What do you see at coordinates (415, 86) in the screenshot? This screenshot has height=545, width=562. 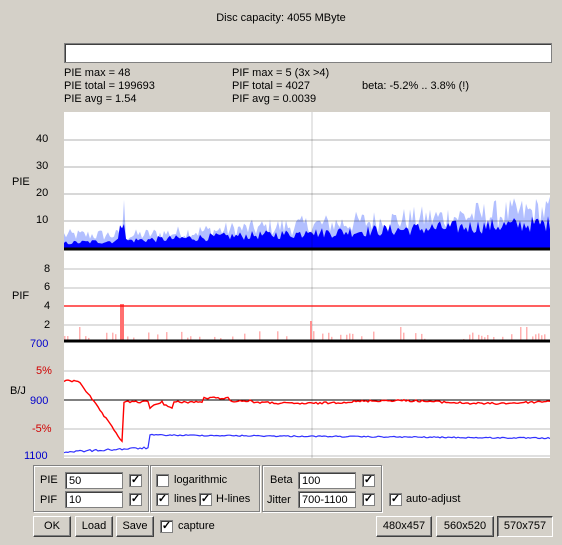 I see `beta-range-stat: beta: -5.2% .. 3.8% (!)` at bounding box center [415, 86].